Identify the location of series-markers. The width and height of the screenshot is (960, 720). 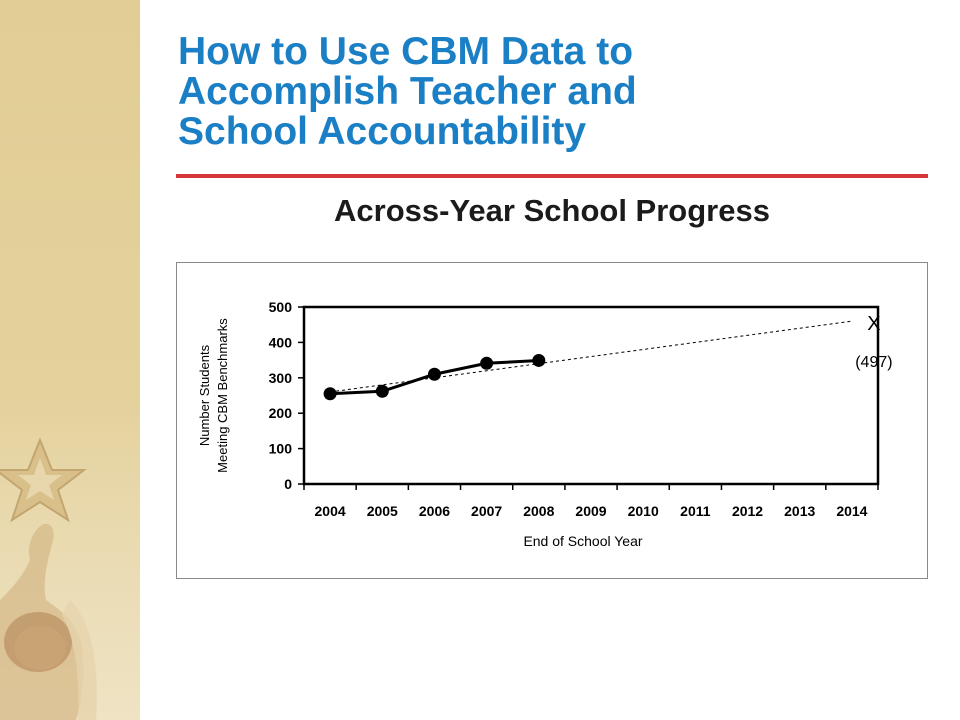
(434, 377).